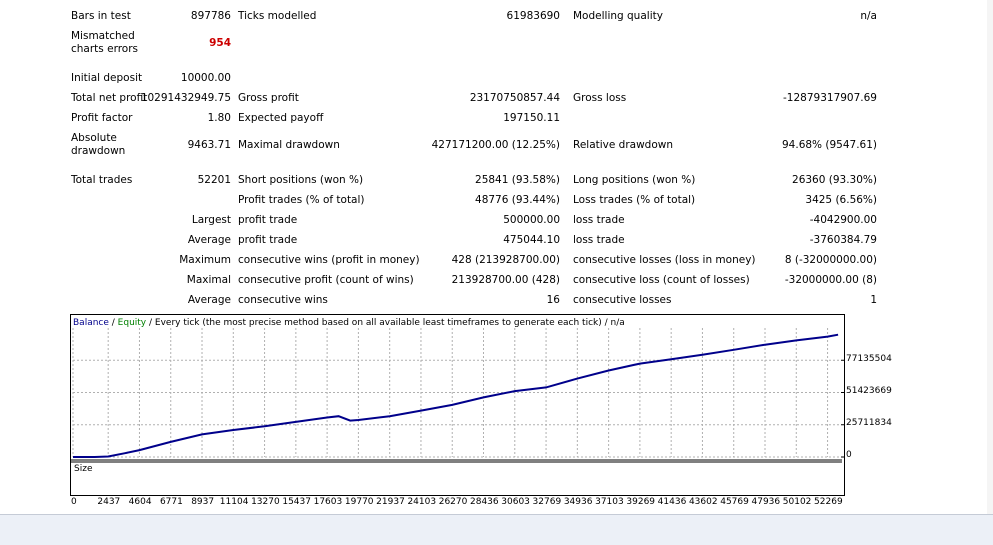 Image resolution: width=993 pixels, height=545 pixels. Describe the element at coordinates (268, 240) in the screenshot. I see `average-profit-label: profit trade` at that location.